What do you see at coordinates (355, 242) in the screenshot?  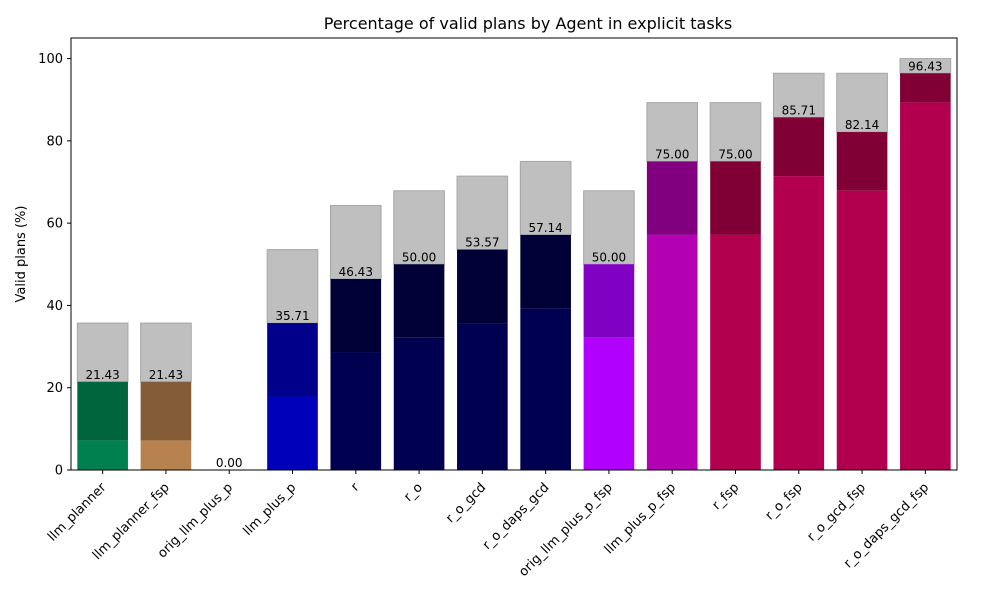 I see `bar-upper-r` at bounding box center [355, 242].